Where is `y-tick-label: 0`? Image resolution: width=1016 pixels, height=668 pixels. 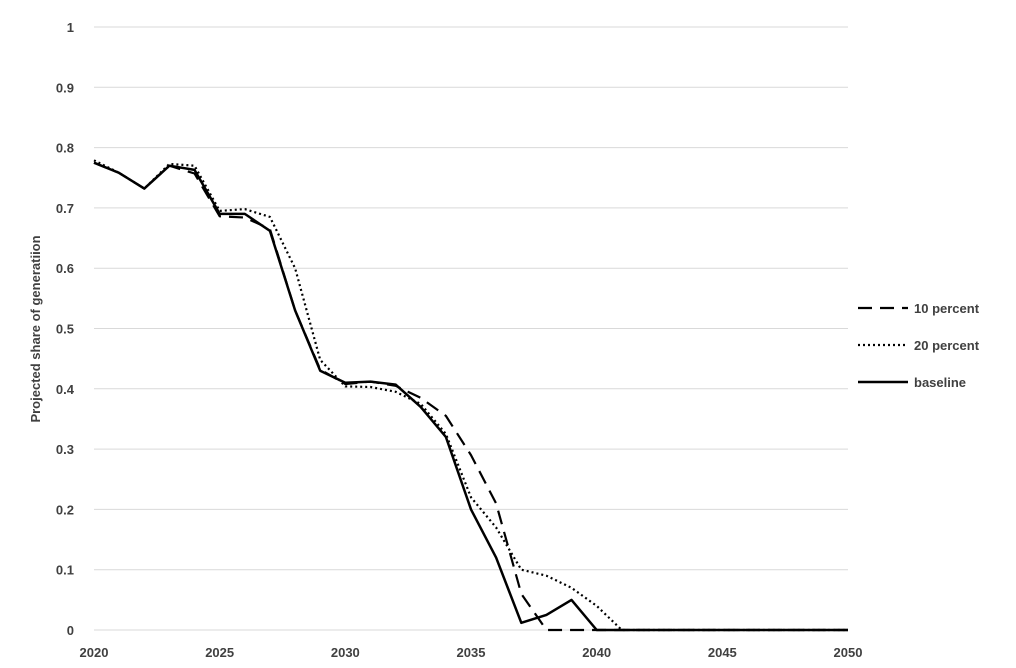
y-tick-label: 0 is located at coordinates (70, 630).